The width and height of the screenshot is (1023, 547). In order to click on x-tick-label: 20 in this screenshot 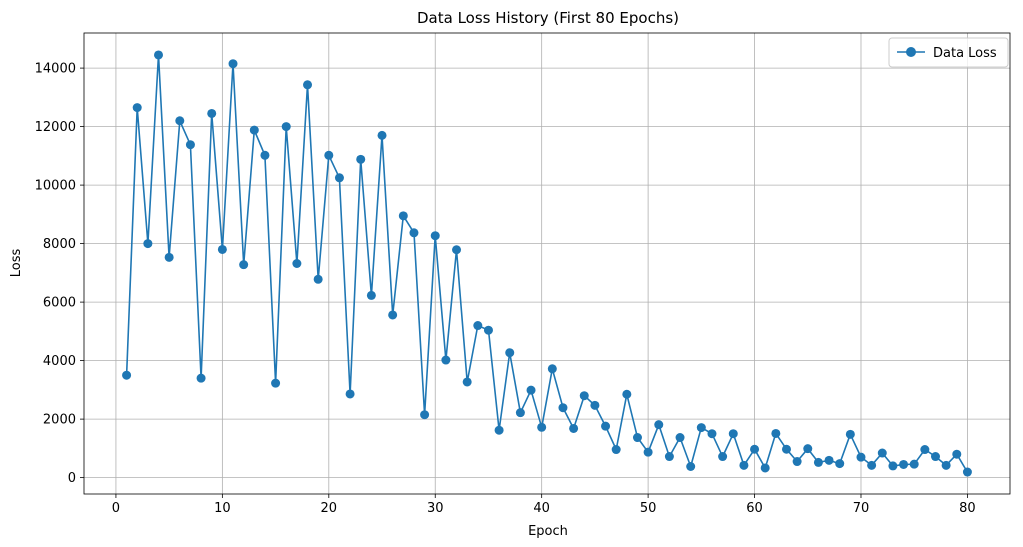, I will do `click(329, 508)`.